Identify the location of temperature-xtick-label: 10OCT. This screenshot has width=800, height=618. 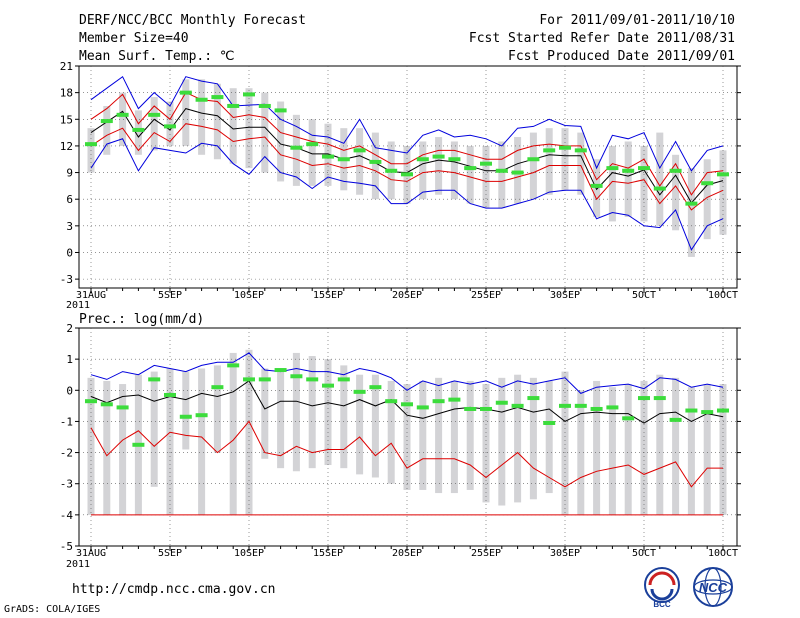
(723, 295).